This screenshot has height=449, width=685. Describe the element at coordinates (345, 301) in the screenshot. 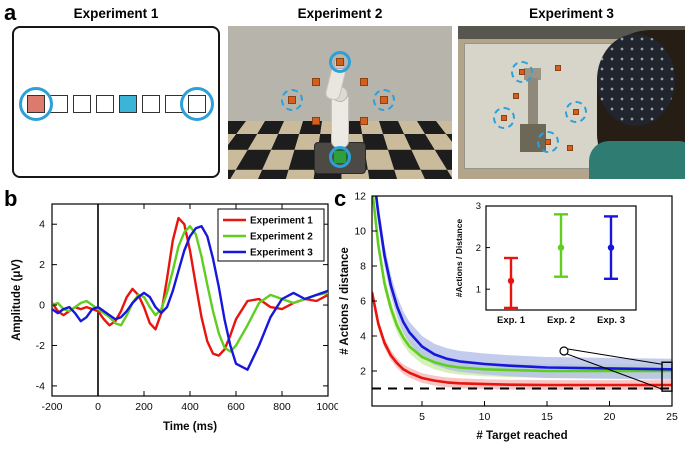

I see `y-axis-label-c: # Actions / distance` at that location.